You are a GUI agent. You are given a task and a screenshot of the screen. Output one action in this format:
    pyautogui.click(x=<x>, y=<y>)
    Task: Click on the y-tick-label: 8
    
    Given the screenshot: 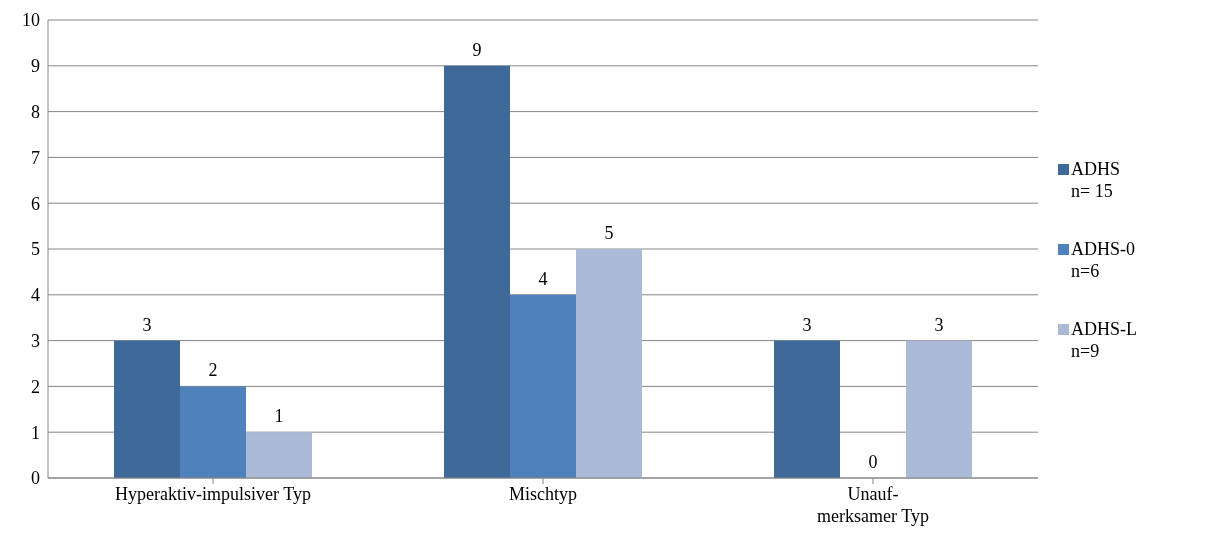 What is the action you would take?
    pyautogui.click(x=35, y=111)
    